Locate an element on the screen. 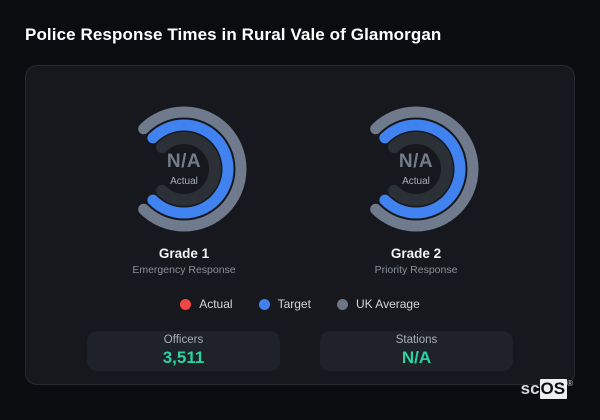 The image size is (600, 420). legend-label: UK Average is located at coordinates (387, 304).